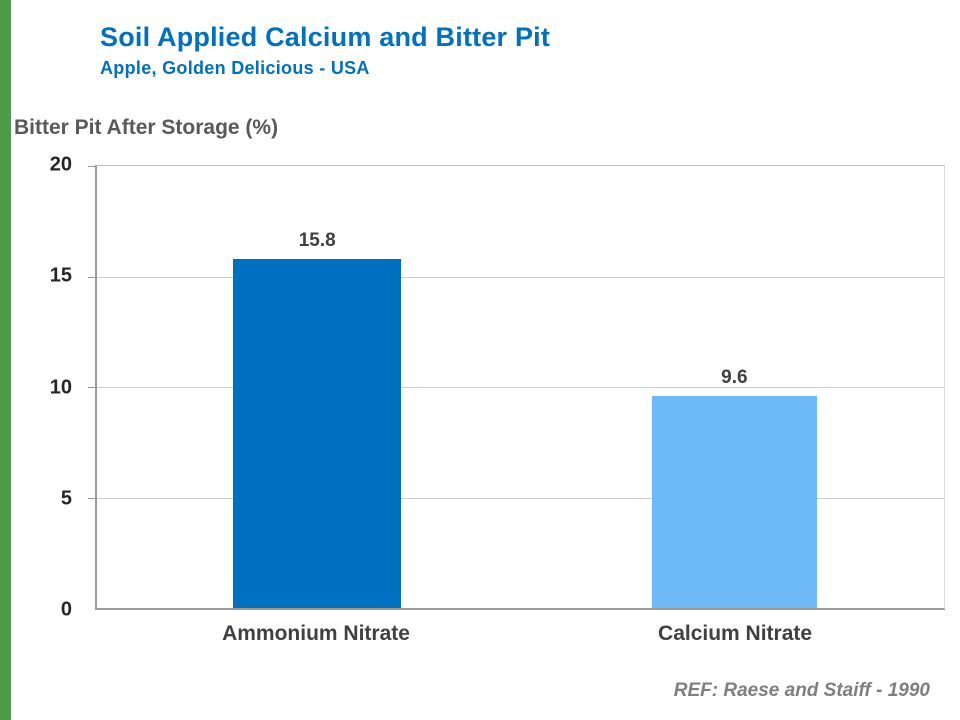 The image size is (960, 720). I want to click on bar-value-label-ammonium-nitrate: 15.8, so click(317, 240).